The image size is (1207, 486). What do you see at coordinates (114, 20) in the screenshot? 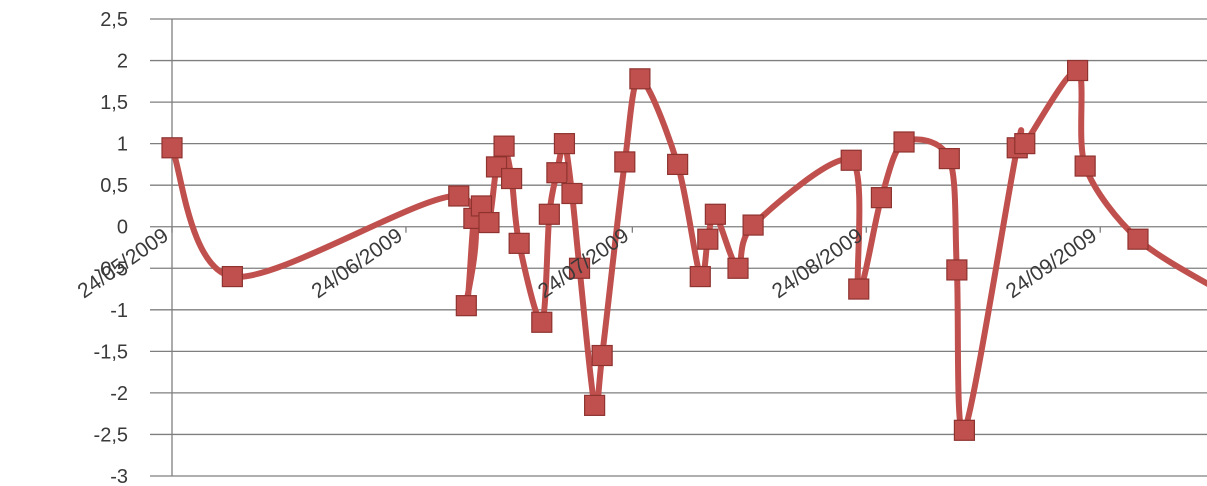
I see `y-tick-label: 2,5` at bounding box center [114, 20].